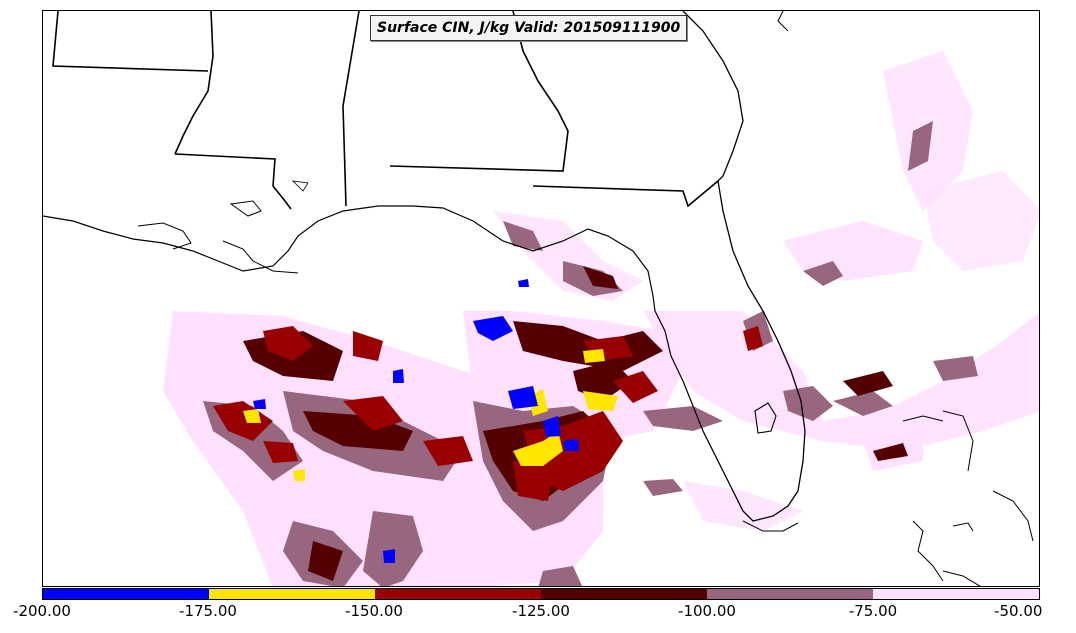 The image size is (1076, 633). What do you see at coordinates (707, 611) in the screenshot?
I see `colorbar-tick-label: -100.00` at bounding box center [707, 611].